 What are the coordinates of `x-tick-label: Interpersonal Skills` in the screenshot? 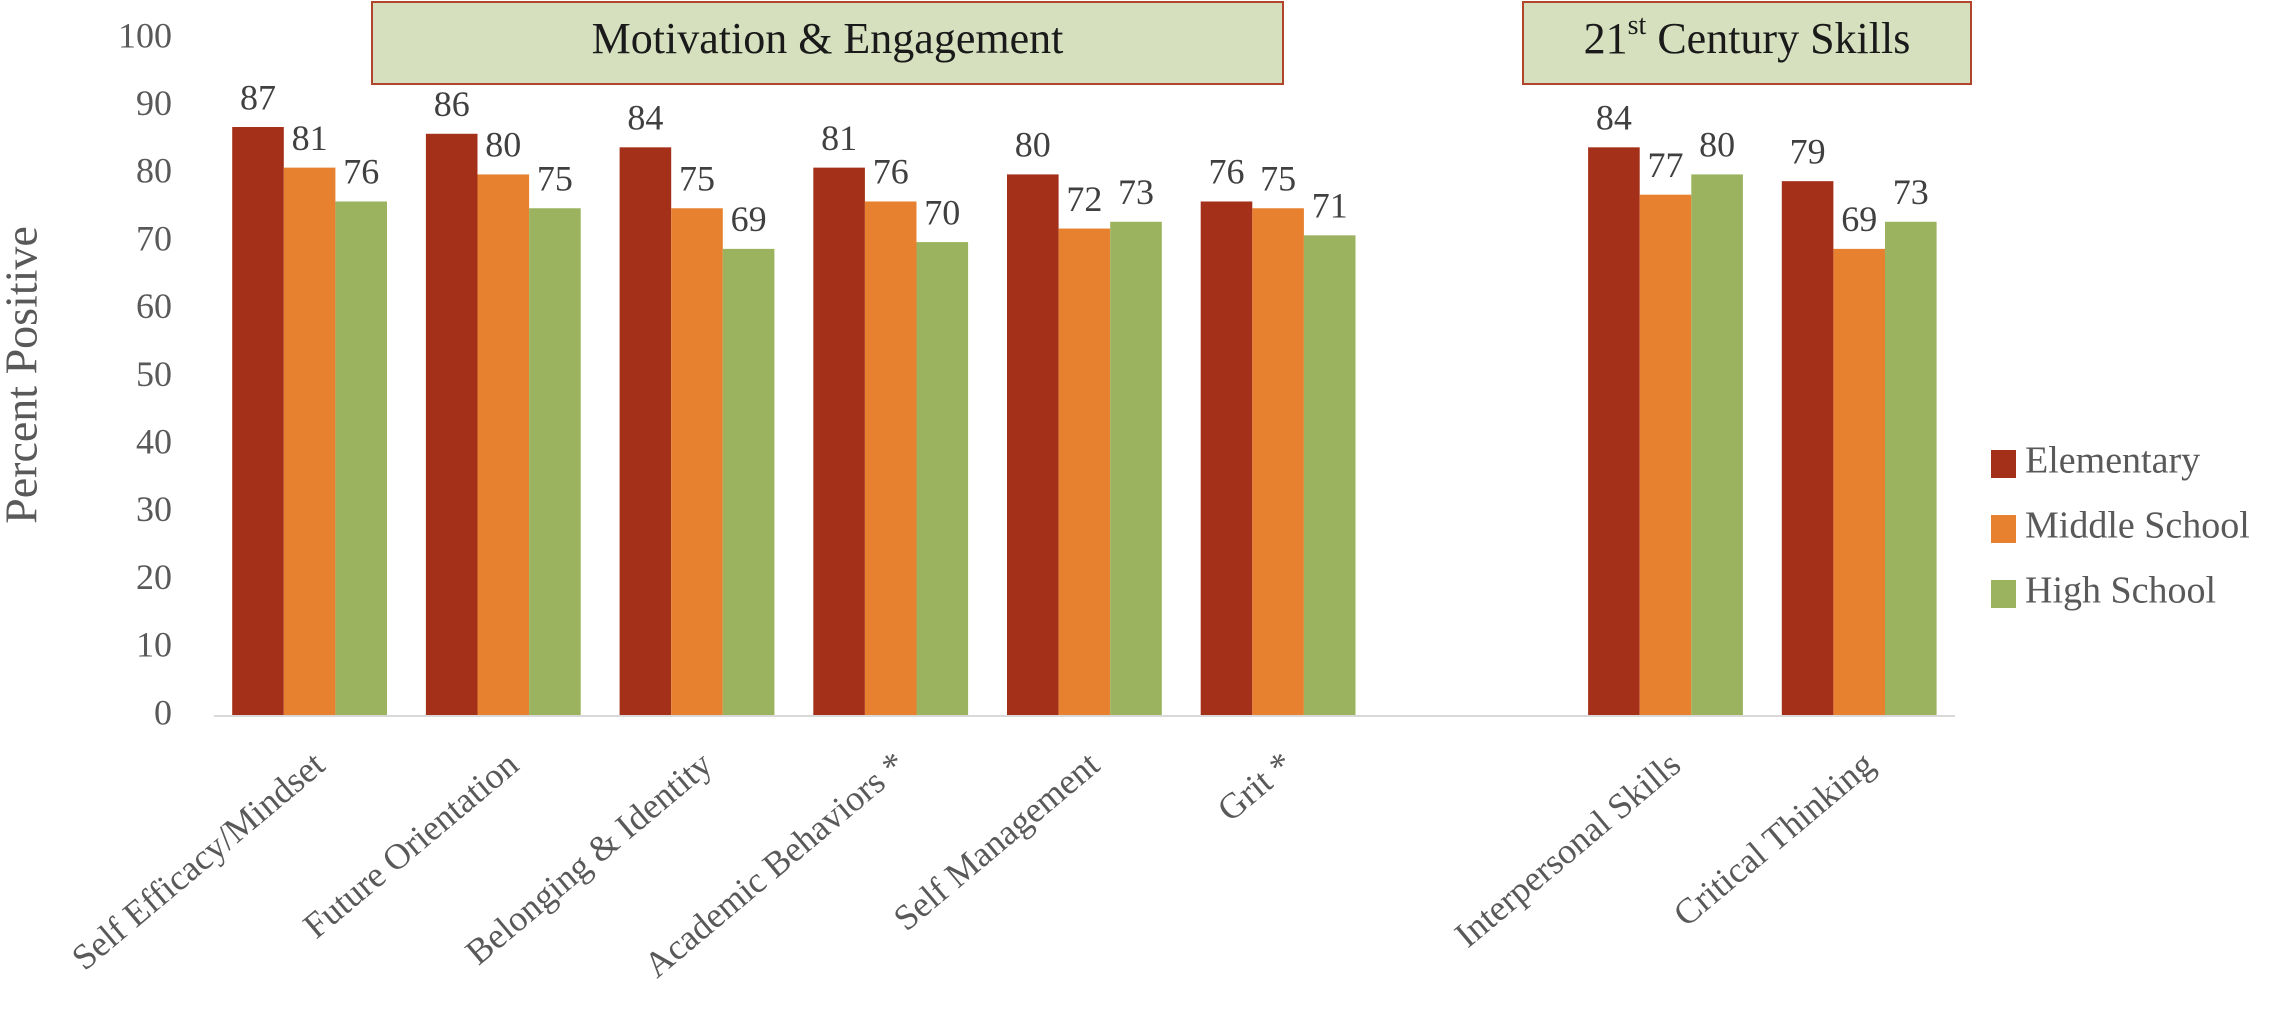 It's located at (1567, 849).